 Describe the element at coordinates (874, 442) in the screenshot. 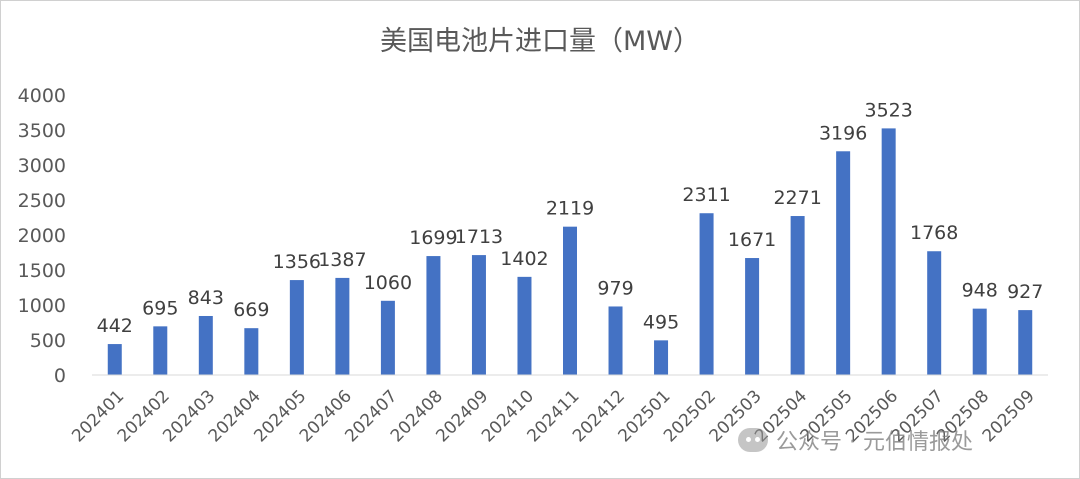

I see `watermark-text: 公众号 · 元伯情报处` at that location.